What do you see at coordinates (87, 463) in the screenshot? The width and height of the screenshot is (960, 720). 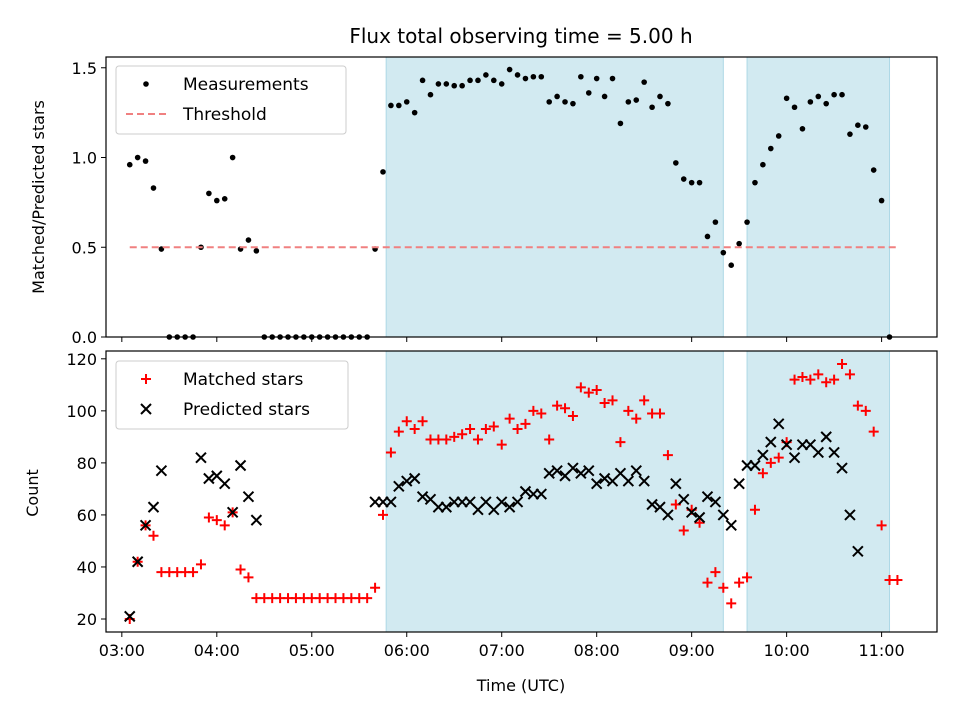 I see `y-tick-label: 80` at bounding box center [87, 463].